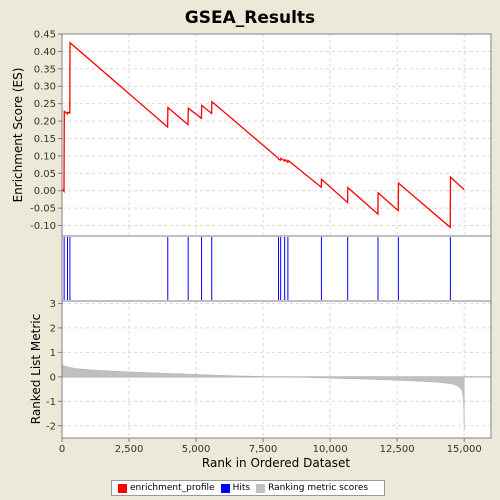 The height and width of the screenshot is (500, 500). I want to click on x-axis-ticks: 0 2,500 5,000 7,500 10,000 12,500 15,000, so click(270, 446).